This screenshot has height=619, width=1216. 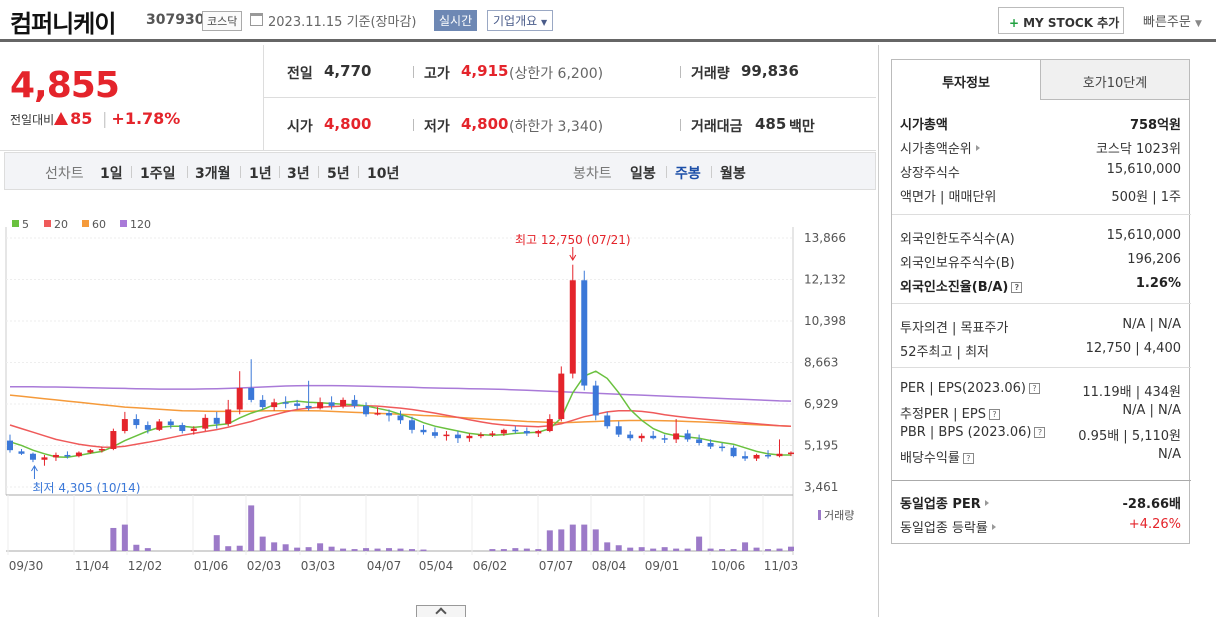 I want to click on info-value: 196,206, so click(x=1154, y=259).